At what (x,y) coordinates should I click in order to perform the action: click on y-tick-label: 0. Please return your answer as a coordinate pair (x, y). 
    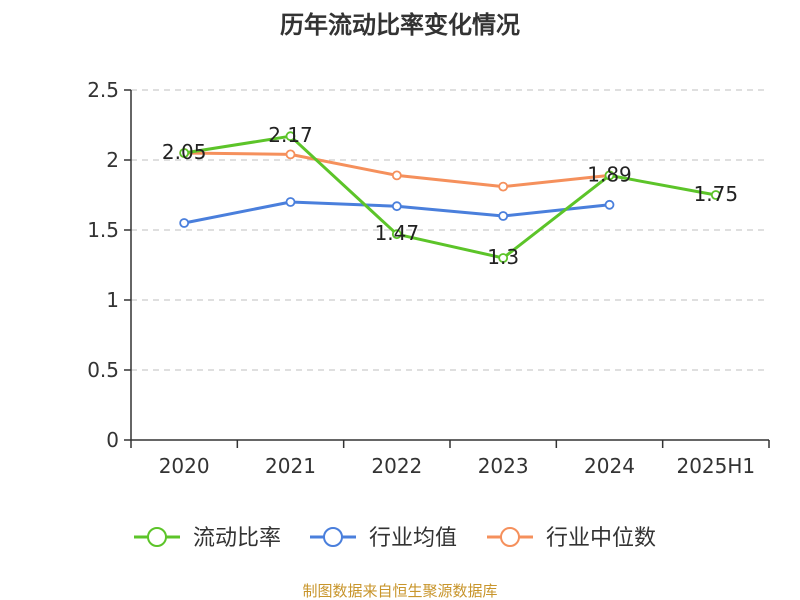
    Looking at the image, I should click on (112, 440).